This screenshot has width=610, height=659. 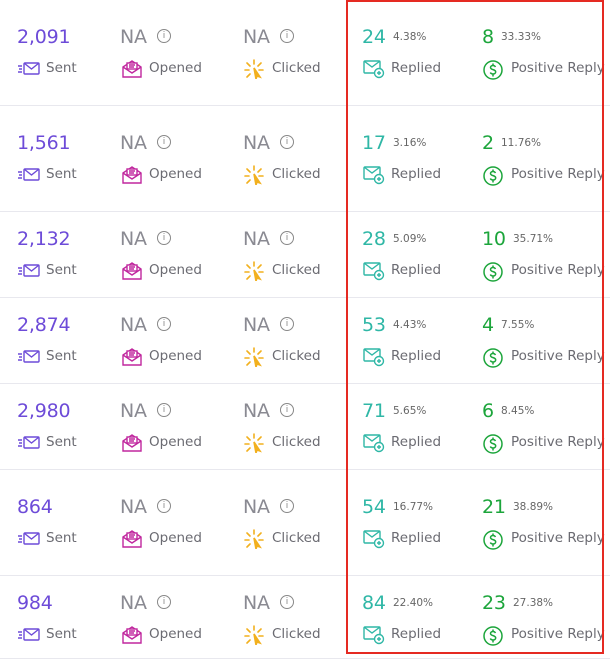 I want to click on sent-metric: 1,561 Sent, so click(x=79, y=160).